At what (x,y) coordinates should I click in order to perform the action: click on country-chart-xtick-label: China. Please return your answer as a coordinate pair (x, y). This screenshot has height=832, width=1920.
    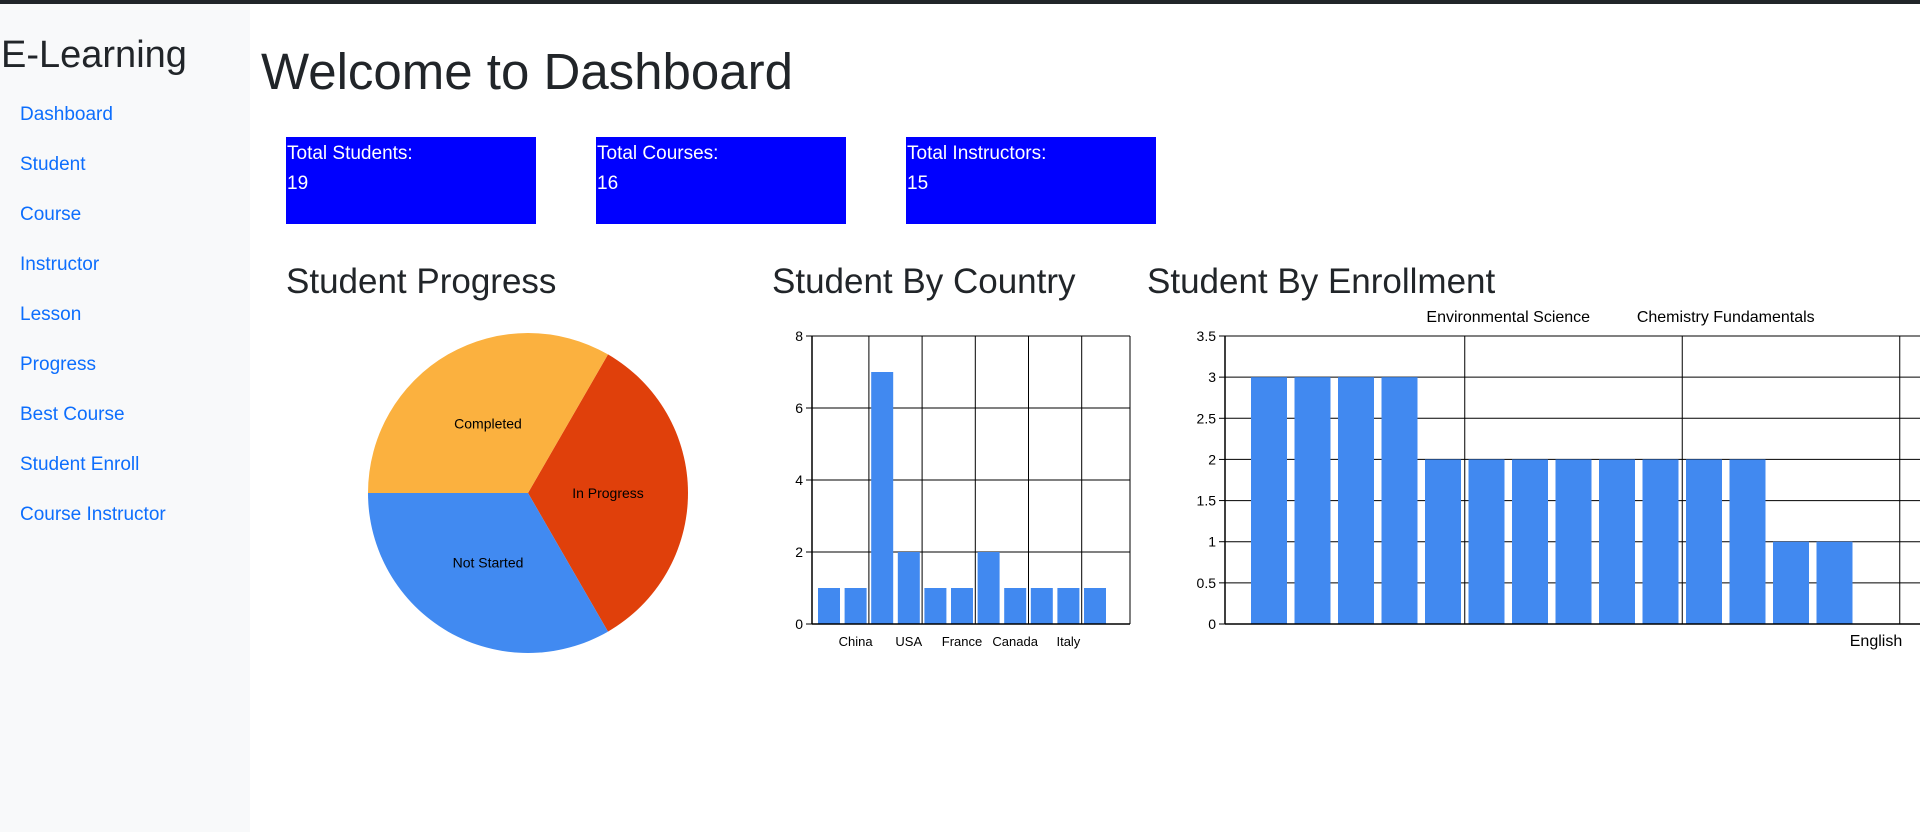
    Looking at the image, I should click on (856, 641).